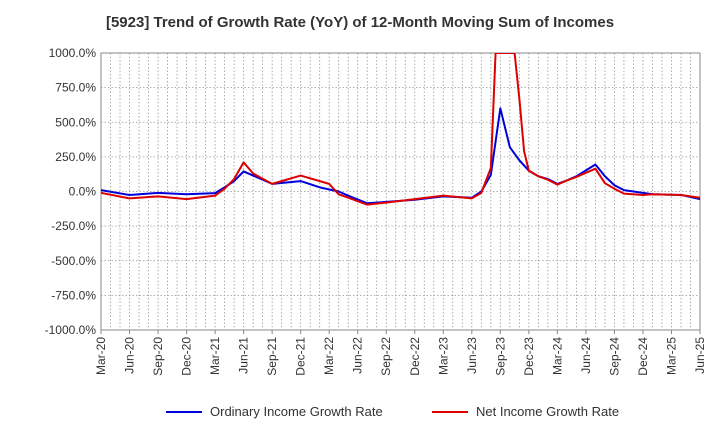 The image size is (720, 440). What do you see at coordinates (443, 356) in the screenshot?
I see `x-tick-label: Mar-23` at bounding box center [443, 356].